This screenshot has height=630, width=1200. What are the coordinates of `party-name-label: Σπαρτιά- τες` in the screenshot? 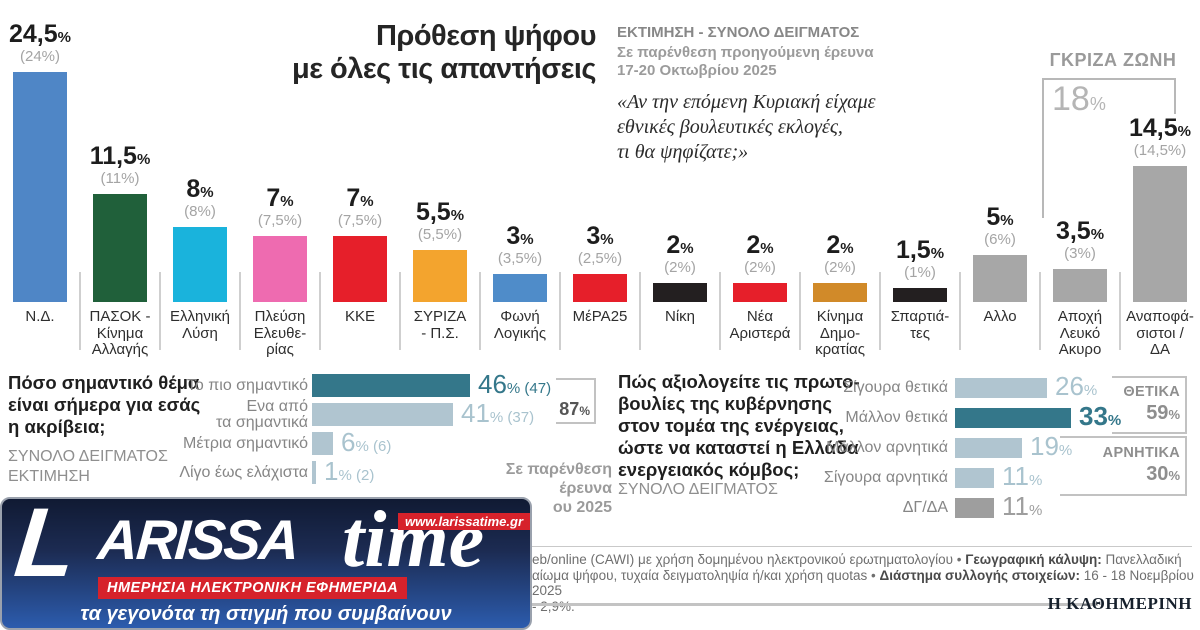 It's located at (920, 325).